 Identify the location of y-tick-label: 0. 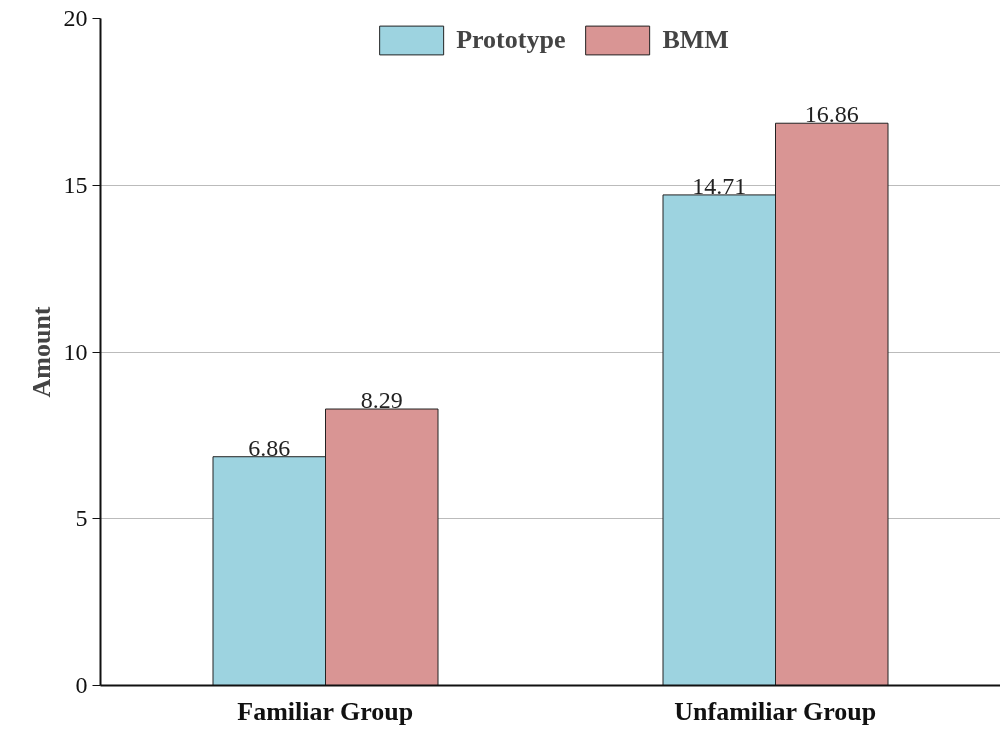
(81, 685).